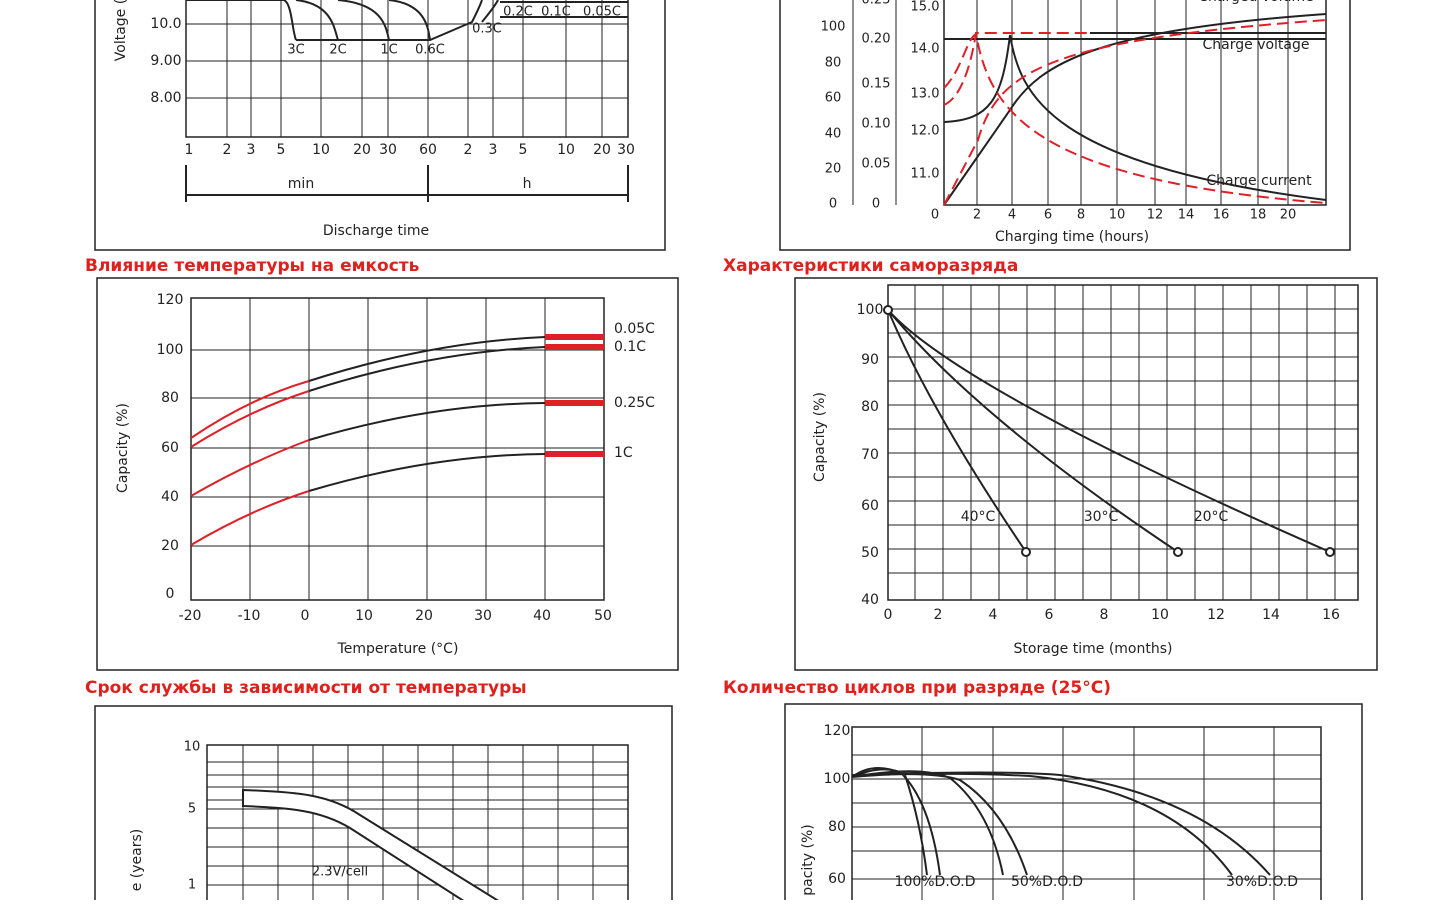 The image size is (1440, 904). Describe the element at coordinates (1109, 431) in the screenshot. I see `curve-markers` at that location.